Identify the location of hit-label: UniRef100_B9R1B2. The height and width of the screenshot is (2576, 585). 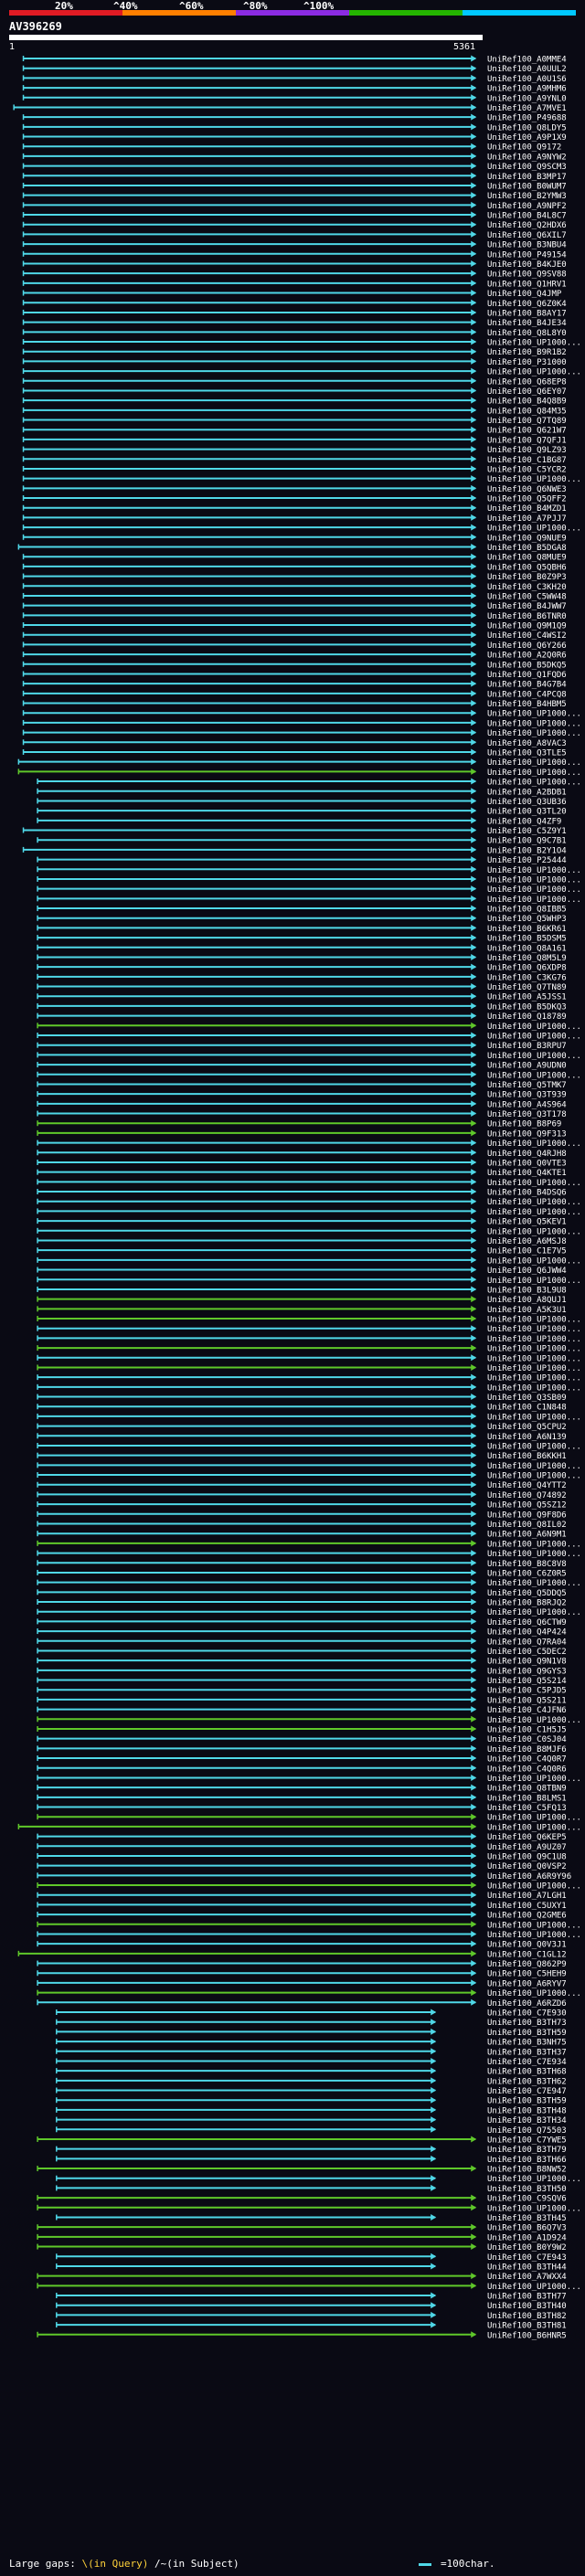
(527, 352).